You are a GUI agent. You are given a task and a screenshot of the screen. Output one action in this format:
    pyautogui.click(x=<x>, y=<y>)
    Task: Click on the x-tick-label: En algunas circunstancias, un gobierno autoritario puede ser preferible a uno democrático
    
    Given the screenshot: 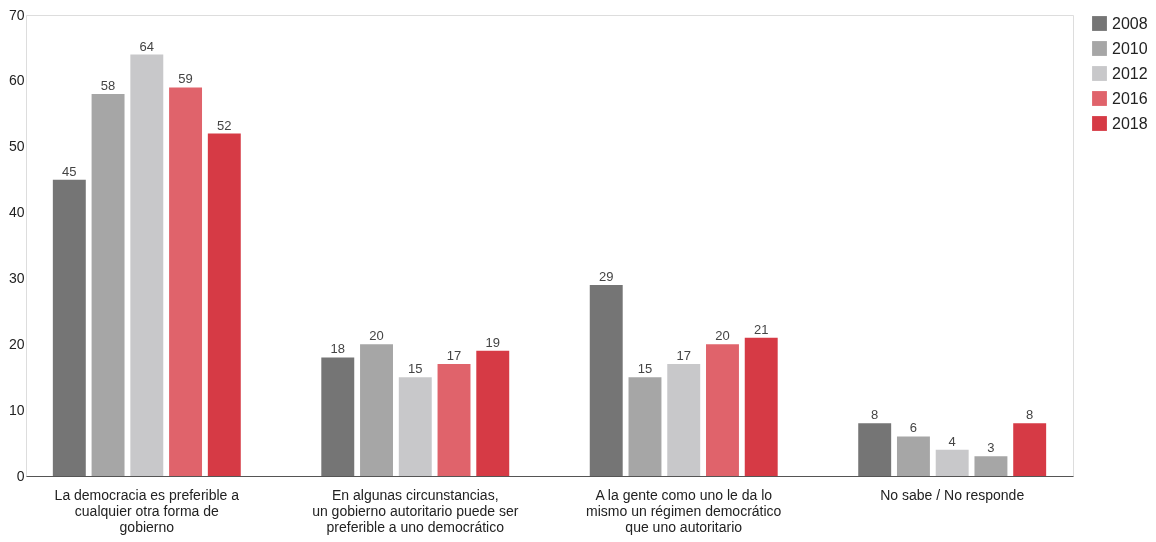 What is the action you would take?
    pyautogui.click(x=415, y=510)
    